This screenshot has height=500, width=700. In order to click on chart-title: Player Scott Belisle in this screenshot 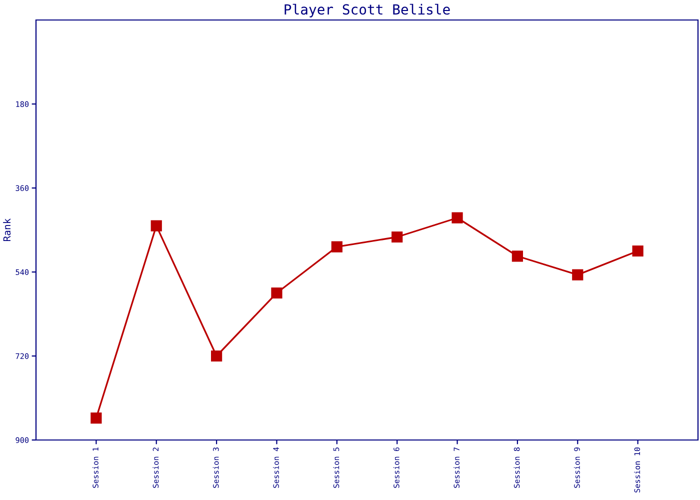, I will do `click(367, 11)`.